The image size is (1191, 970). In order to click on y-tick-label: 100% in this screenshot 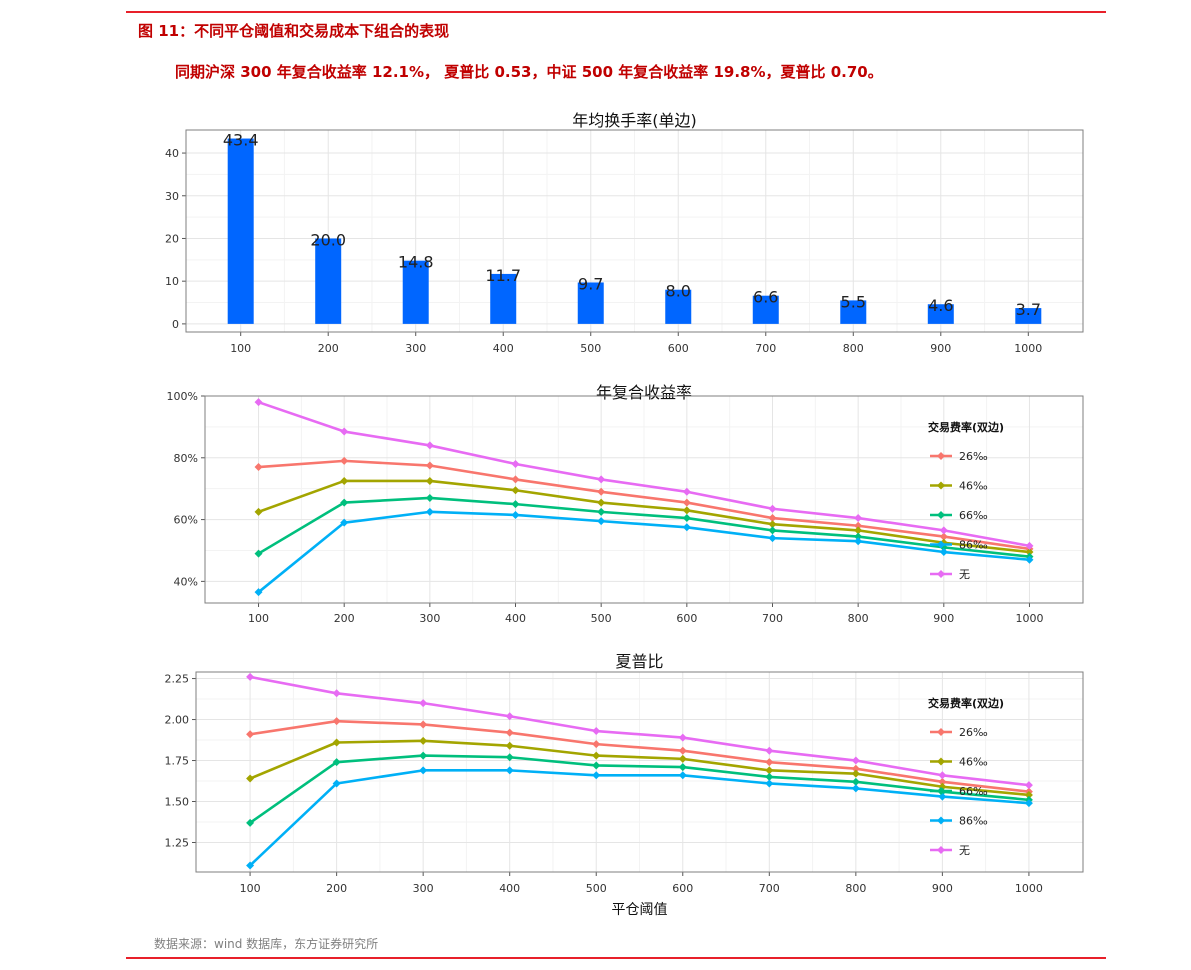, I will do `click(182, 396)`.